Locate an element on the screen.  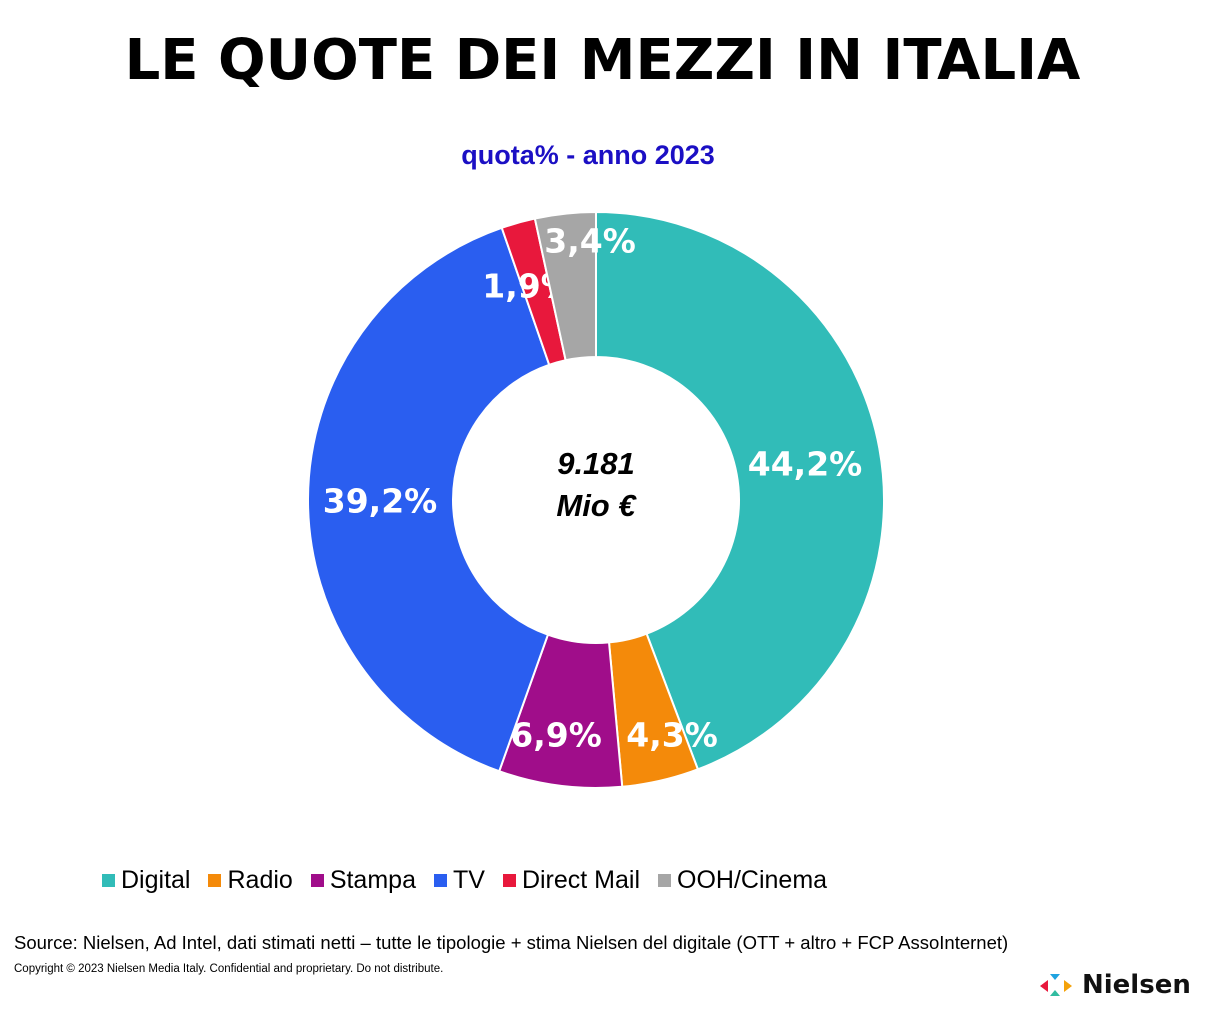
legend-label: Direct Mail is located at coordinates (581, 880).